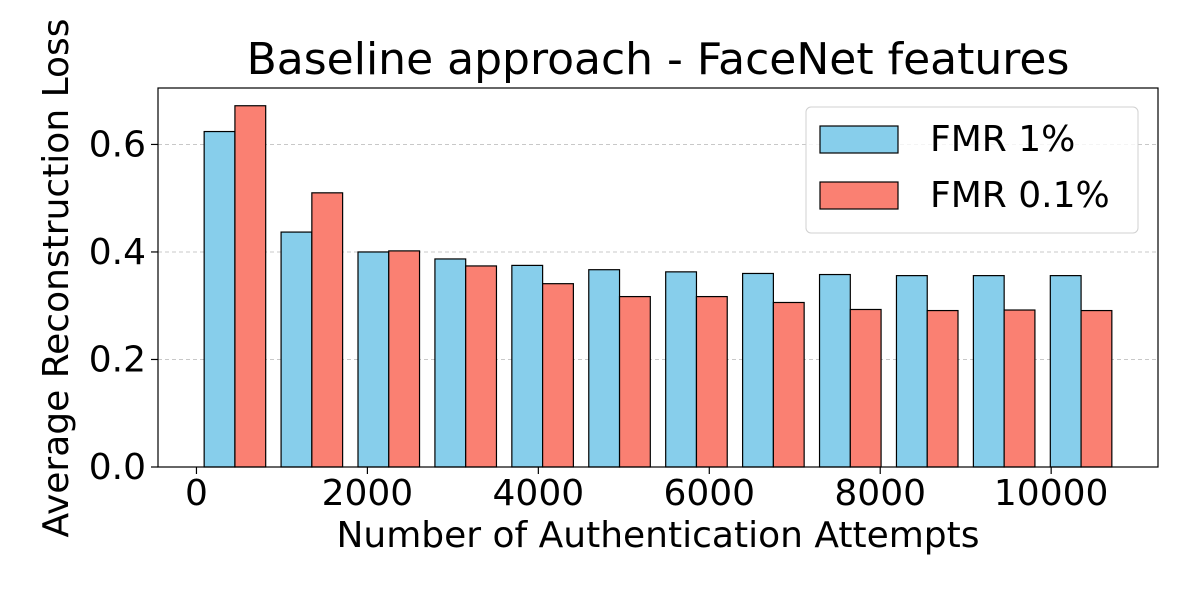 This screenshot has height=600, width=1200. I want to click on y-tick-label: 0.6, so click(117, 144).